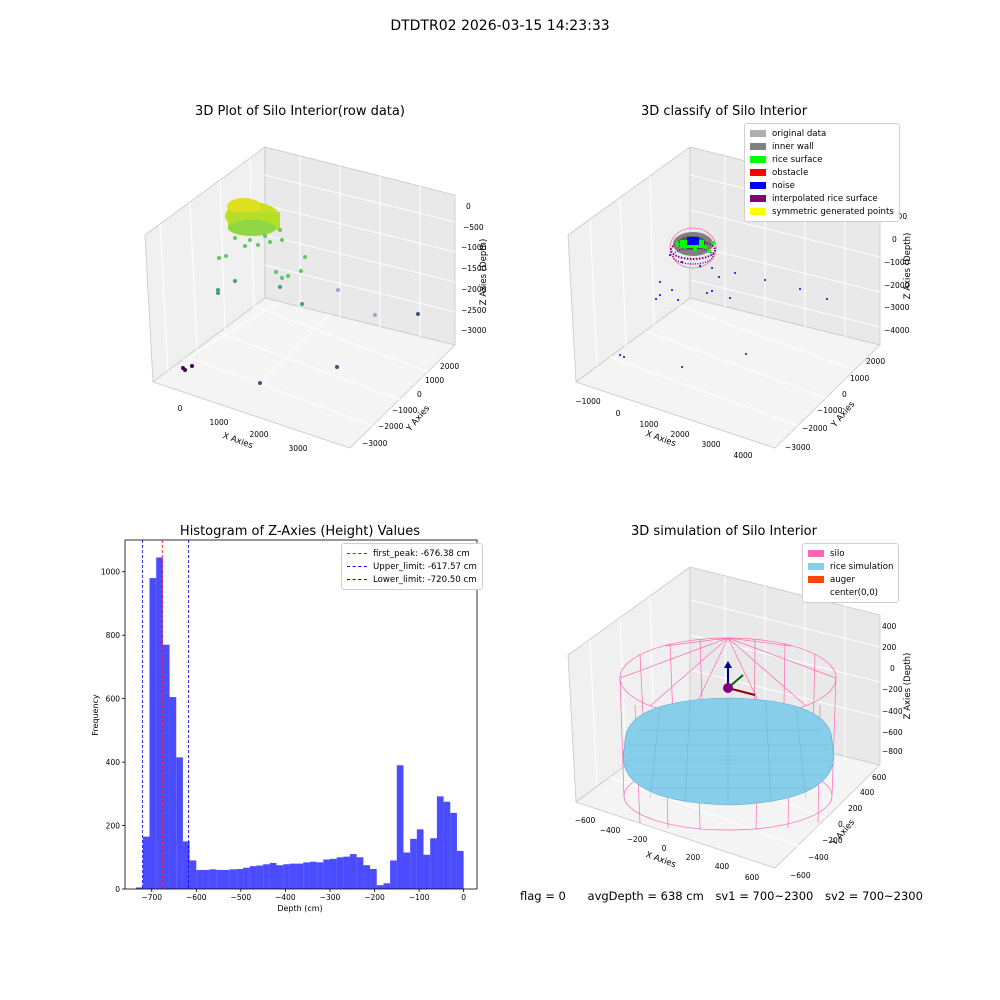  I want to click on panel1-x-ticks: 0 1000 2000 3000, so click(243, 428).